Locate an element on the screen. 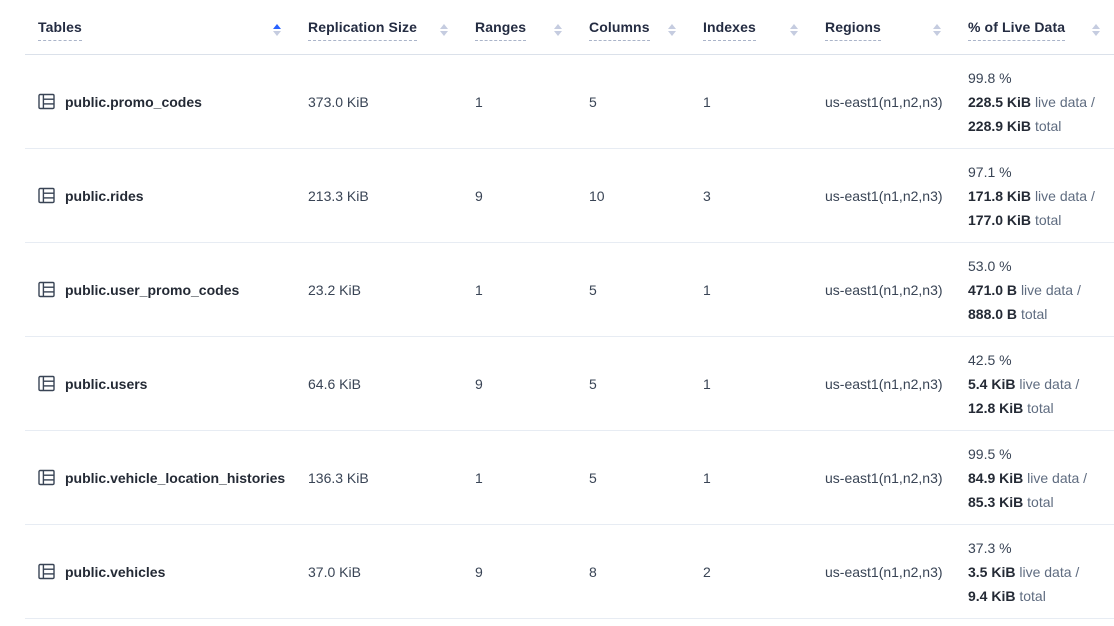 The height and width of the screenshot is (626, 1114). column-header-of-live-data: % of Live Data is located at coordinates (1034, 27).